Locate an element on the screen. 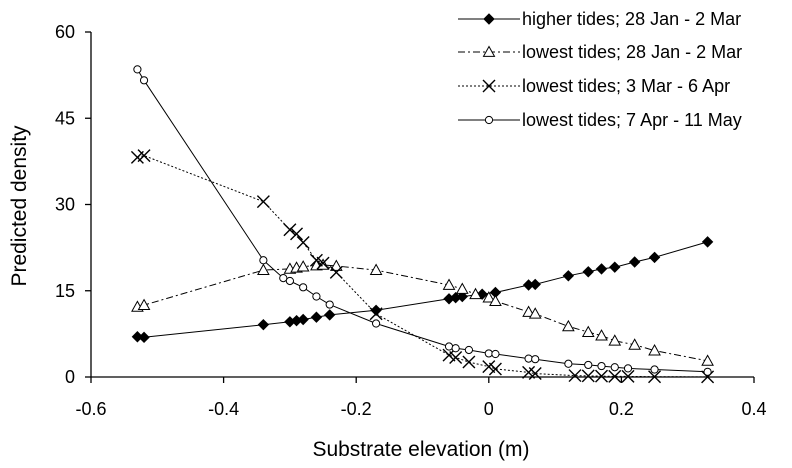 This screenshot has height=468, width=792. legend-label: lowest tides; 28 Jan - 2 Mar is located at coordinates (632, 52).